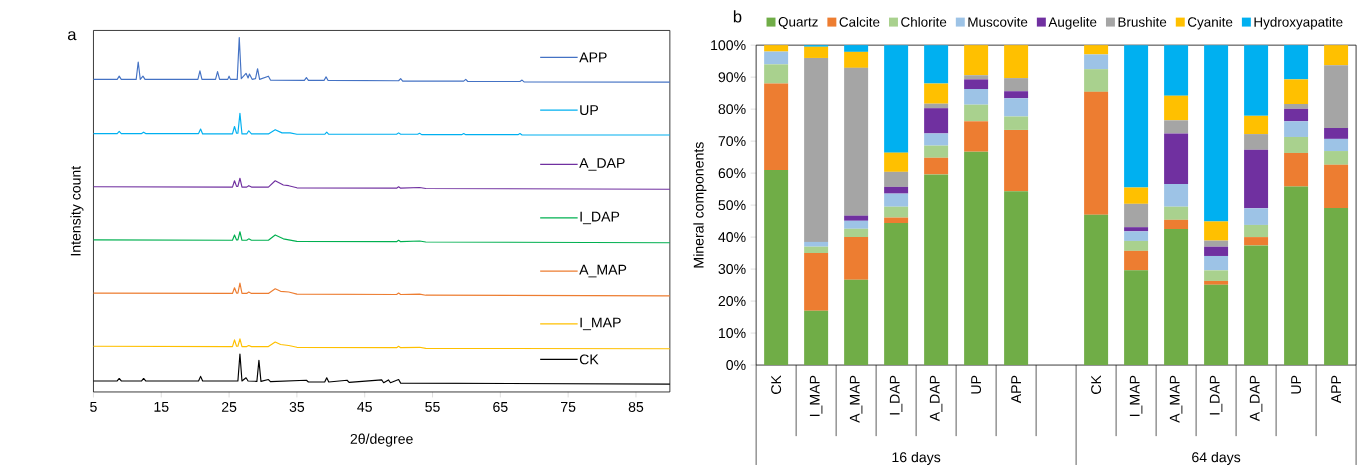 This screenshot has width=1358, height=469. Describe the element at coordinates (381, 440) in the screenshot. I see `x-axis-title: 2θ/degree` at that location.